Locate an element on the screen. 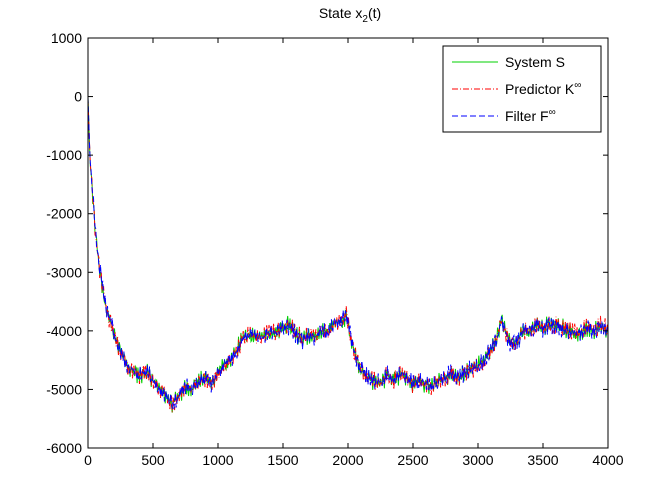  x-tick-label: 4000 is located at coordinates (607, 460).